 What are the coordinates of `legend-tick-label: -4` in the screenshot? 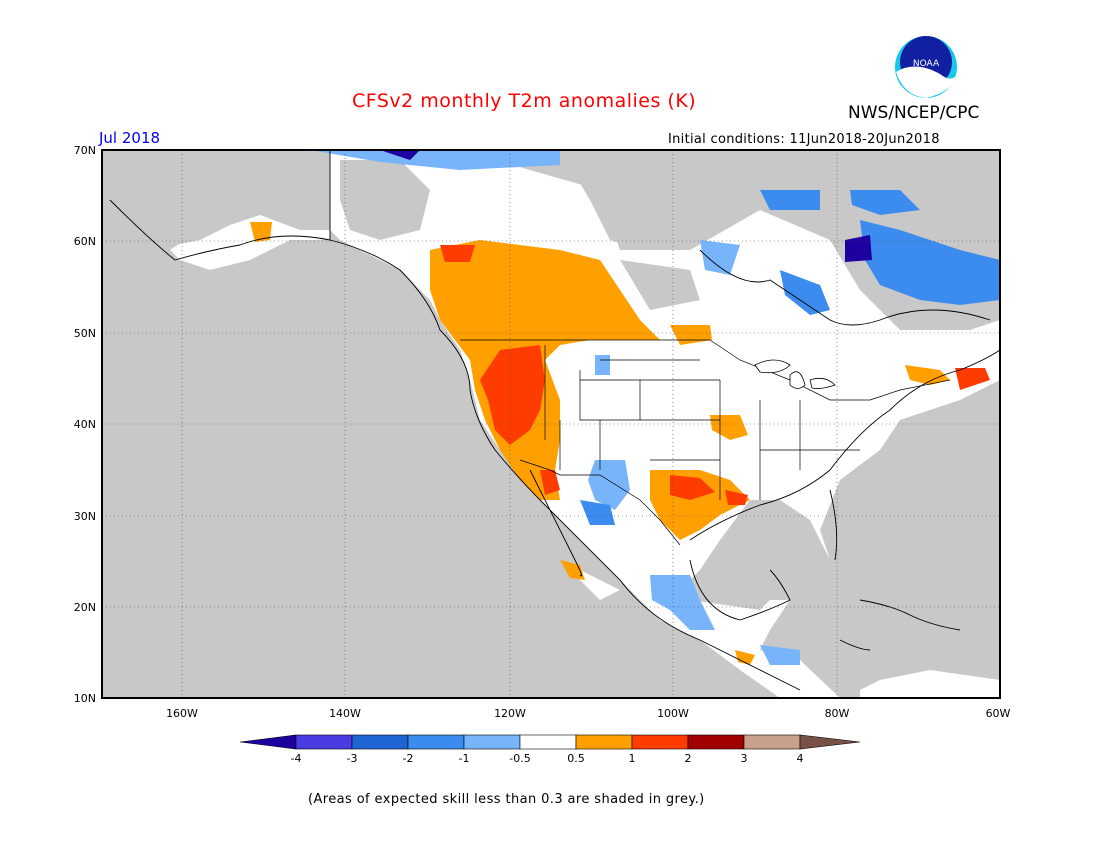 It's located at (296, 758).